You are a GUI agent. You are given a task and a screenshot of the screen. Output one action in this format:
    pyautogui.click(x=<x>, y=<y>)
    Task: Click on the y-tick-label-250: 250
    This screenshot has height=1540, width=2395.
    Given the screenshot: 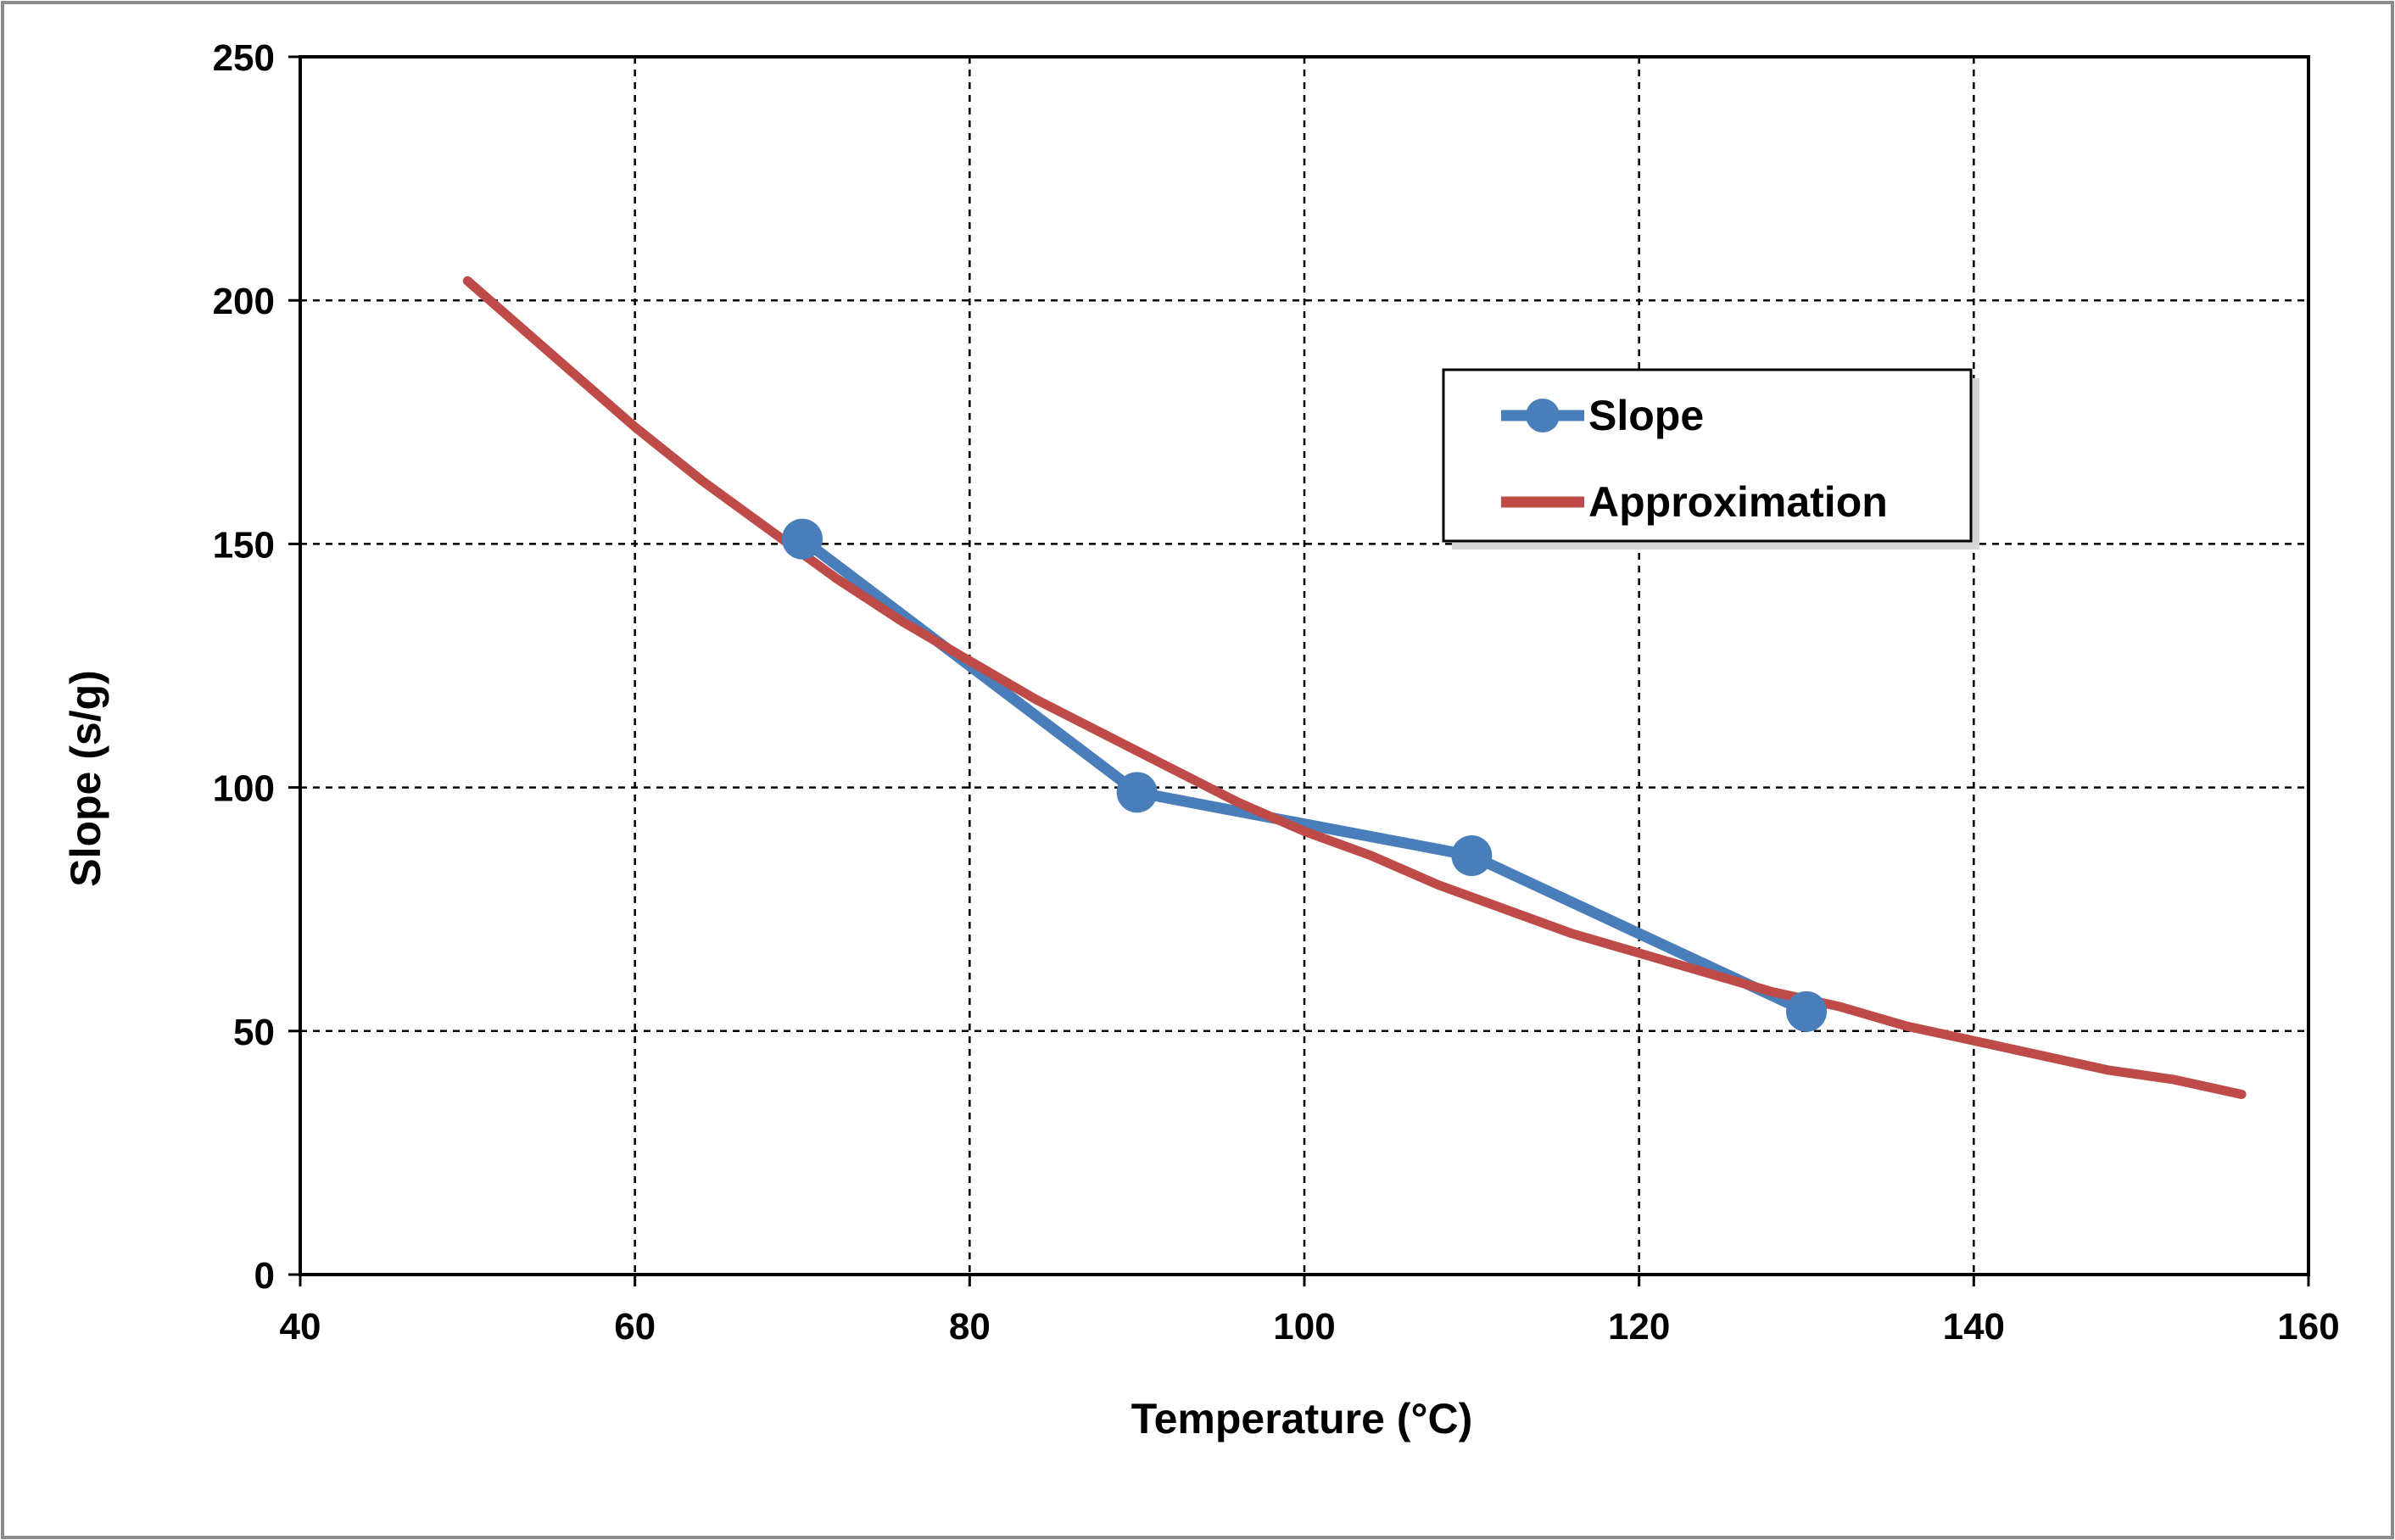 What is the action you would take?
    pyautogui.click(x=244, y=58)
    